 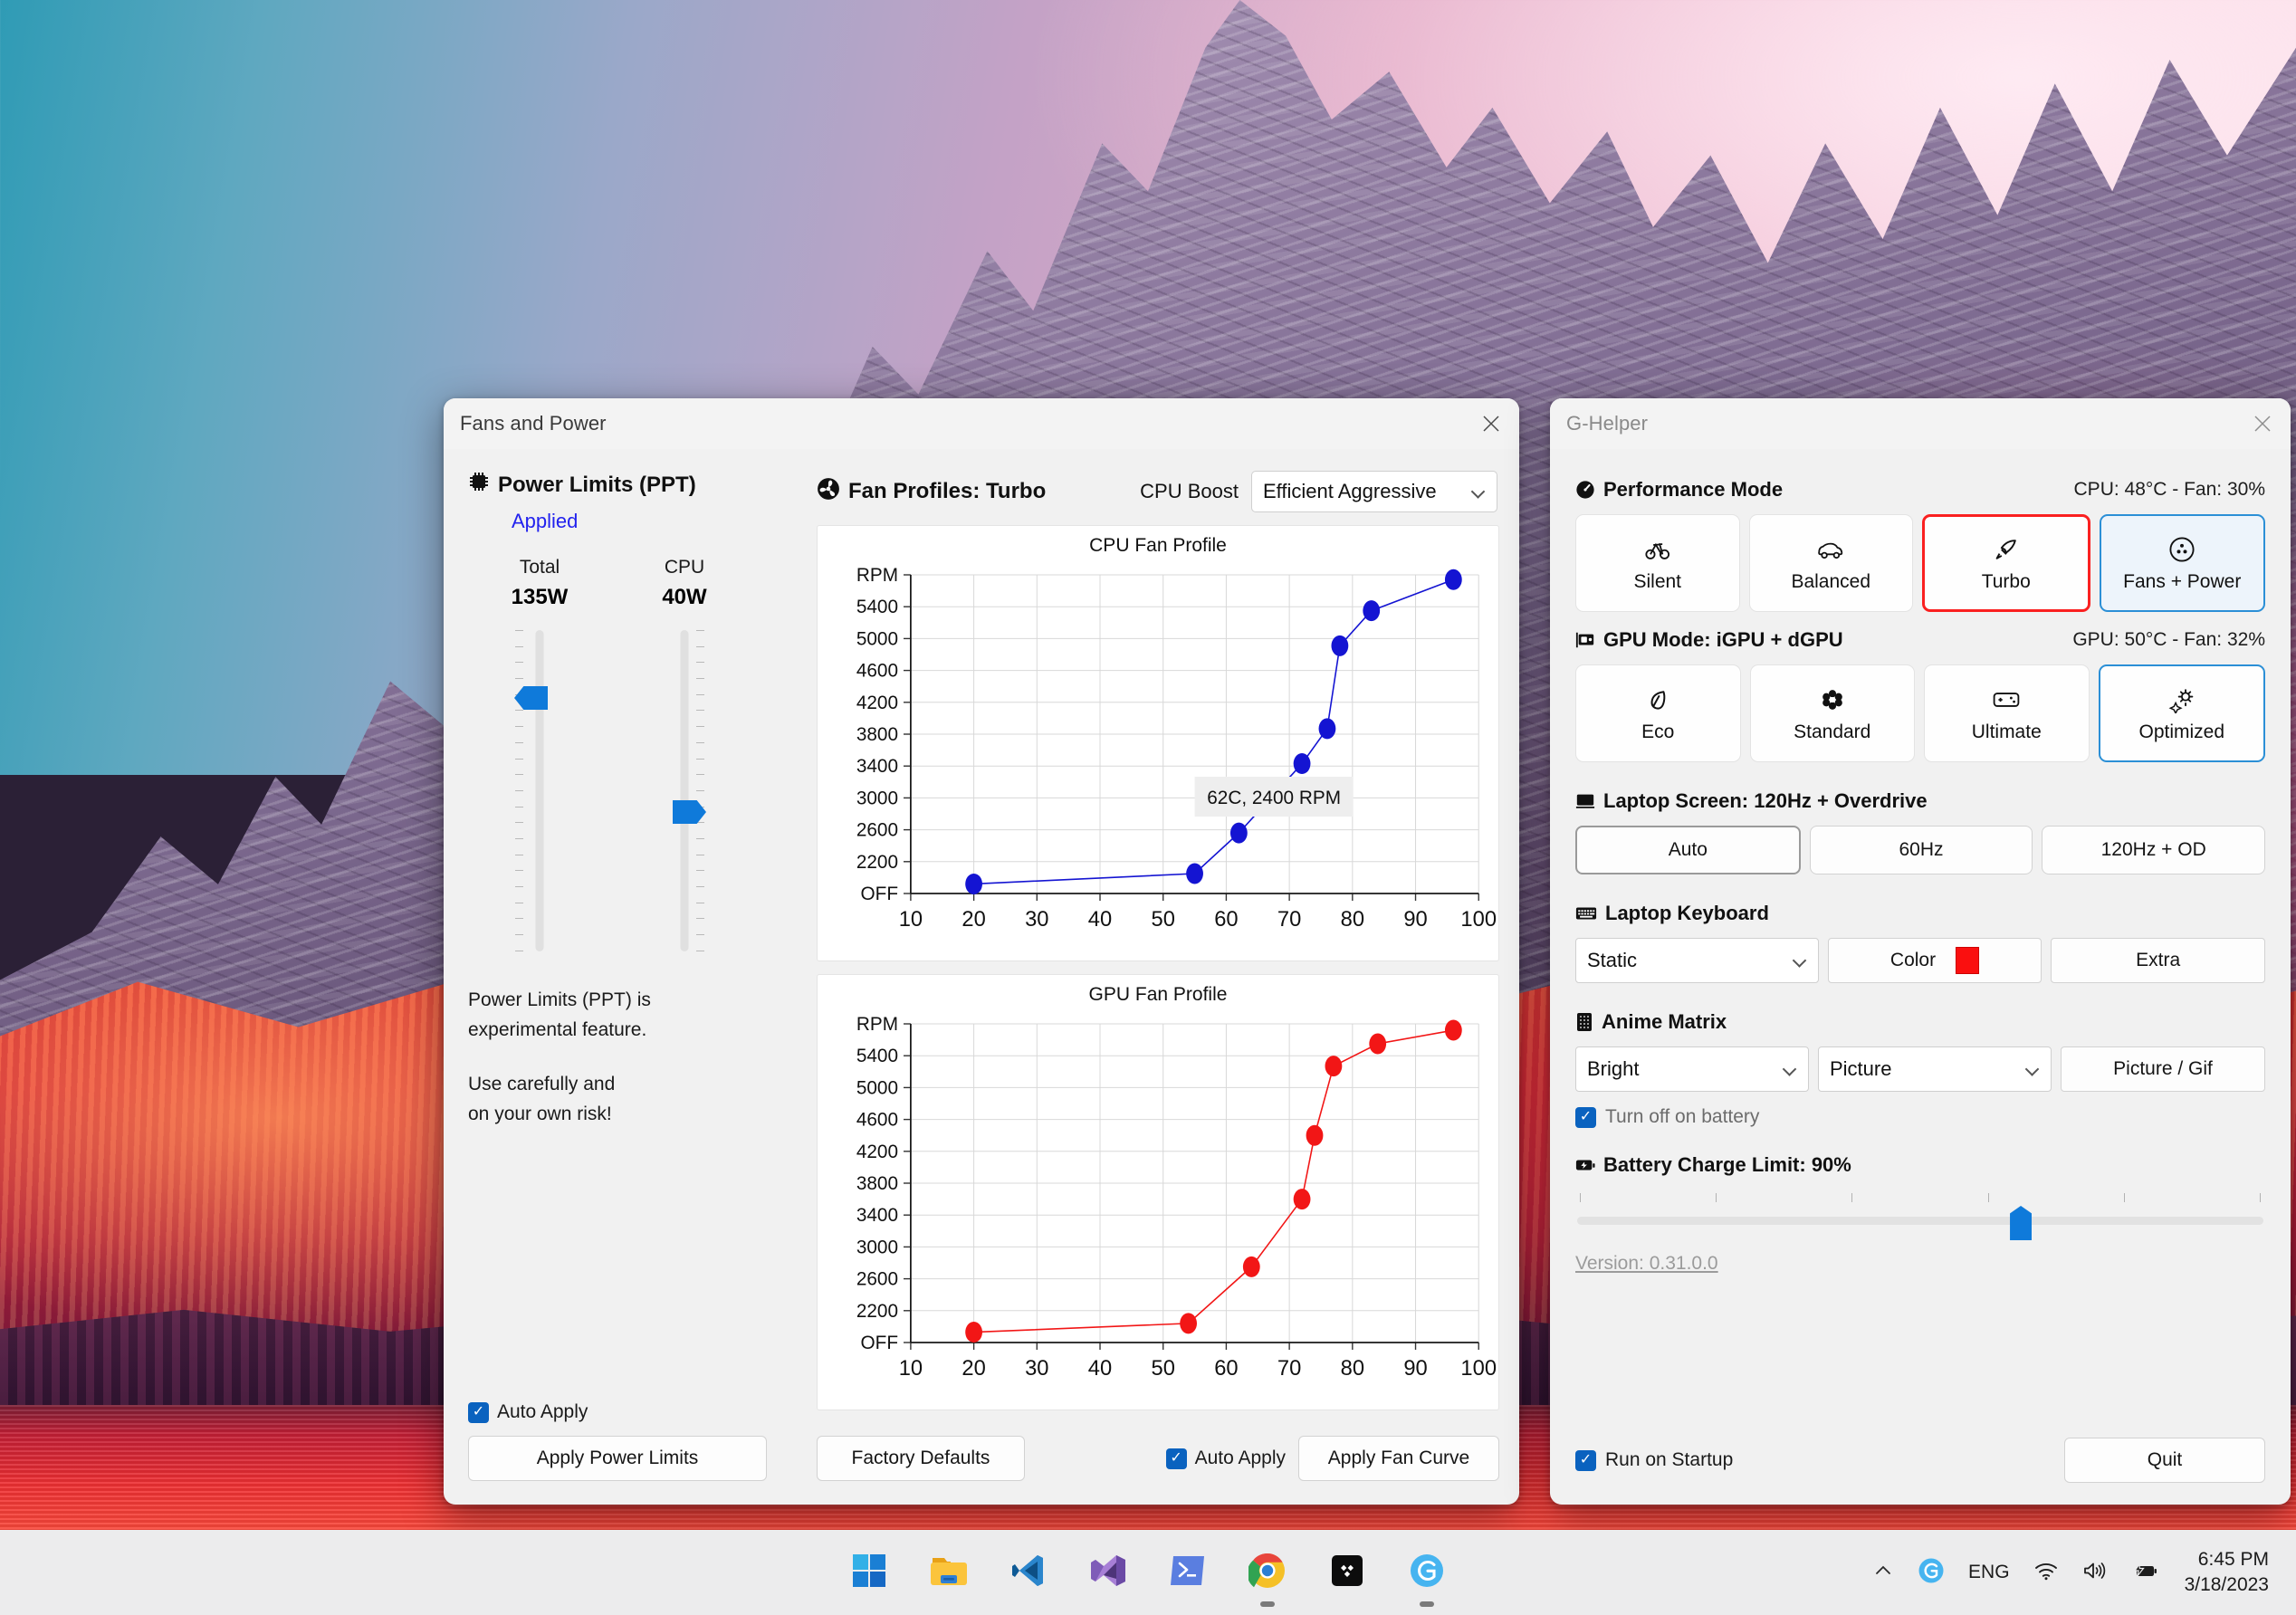 I want to click on tray-volume-button, so click(x=2095, y=1572).